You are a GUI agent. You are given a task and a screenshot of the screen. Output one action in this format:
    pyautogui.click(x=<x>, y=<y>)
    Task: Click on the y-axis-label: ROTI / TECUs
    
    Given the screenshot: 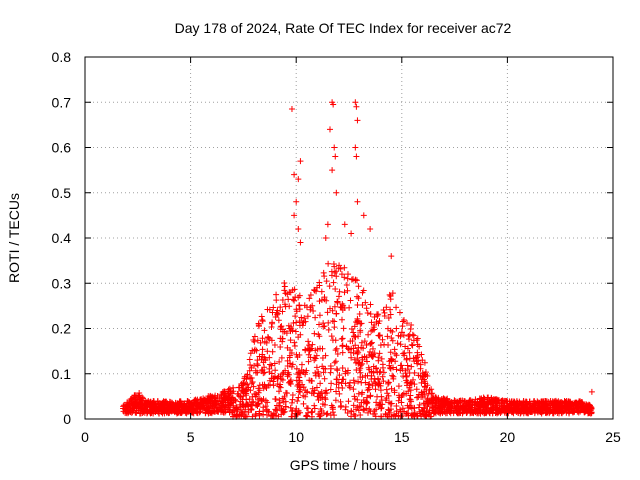 What is the action you would take?
    pyautogui.click(x=14, y=238)
    